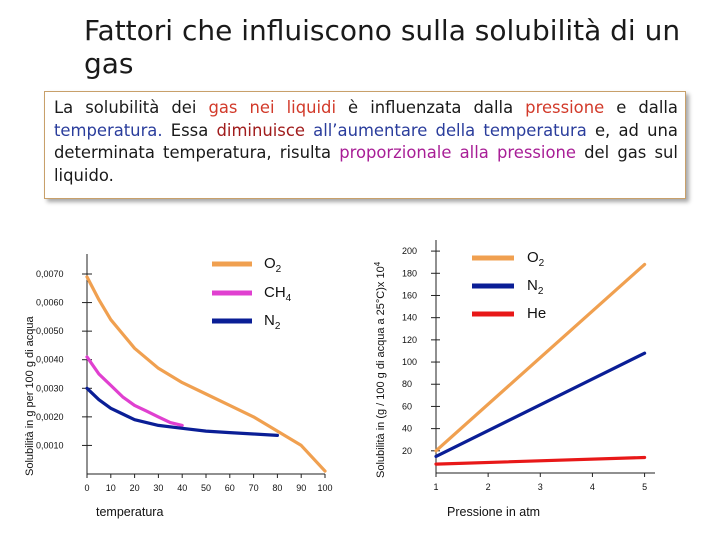 The width and height of the screenshot is (720, 540). I want to click on y-tick-label: 0,0040, so click(50, 360).